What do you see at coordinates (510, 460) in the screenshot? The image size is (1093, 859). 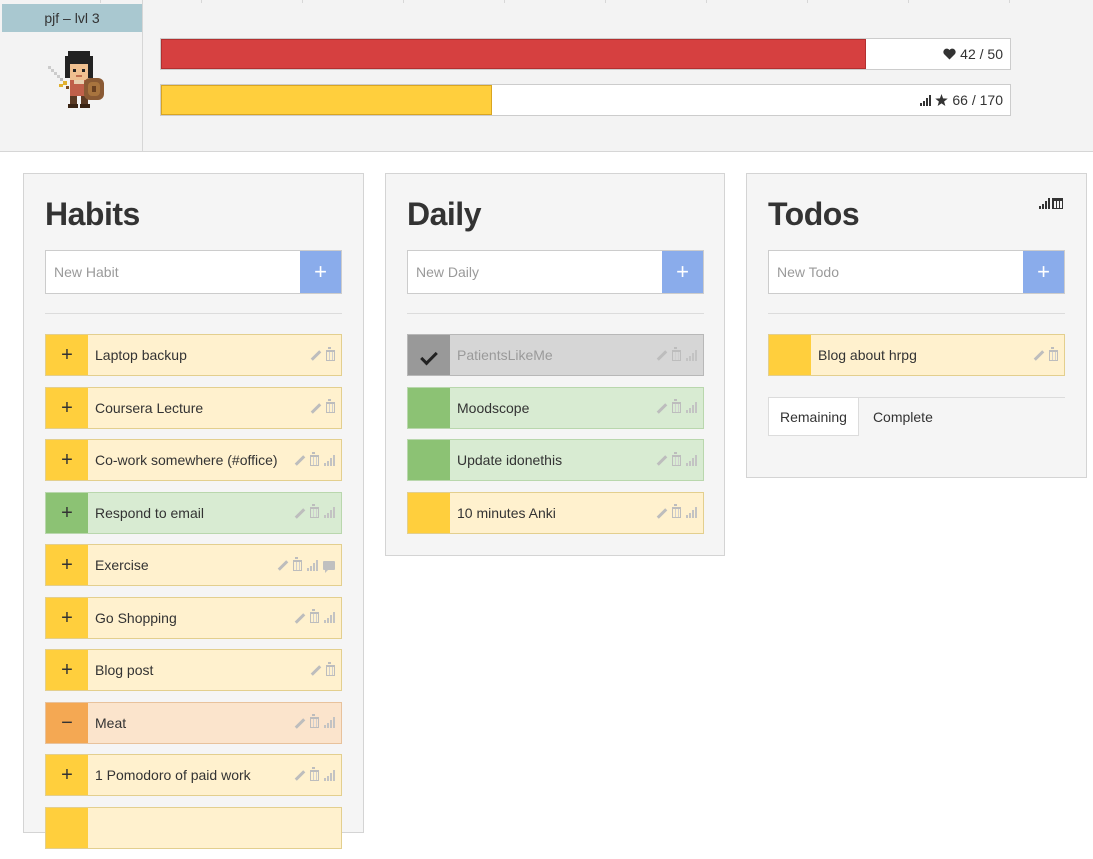 I see `daily-label: Update idonethis` at bounding box center [510, 460].